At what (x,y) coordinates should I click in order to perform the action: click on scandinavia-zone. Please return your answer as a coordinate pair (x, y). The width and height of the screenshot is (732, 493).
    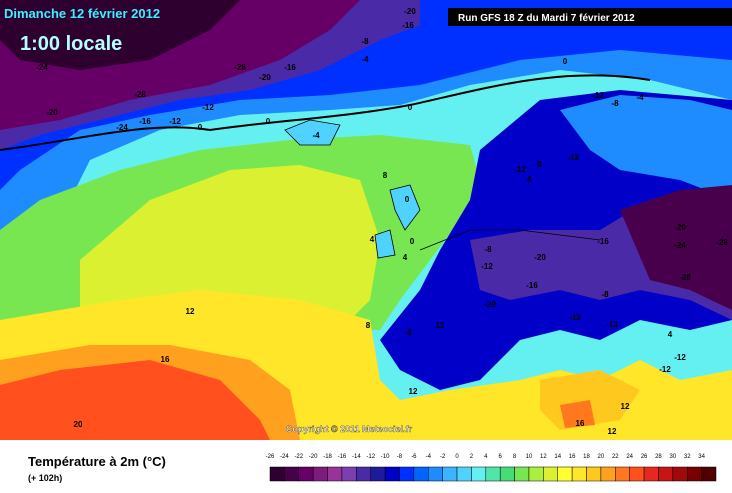
    Looking at the image, I should click on (646, 147).